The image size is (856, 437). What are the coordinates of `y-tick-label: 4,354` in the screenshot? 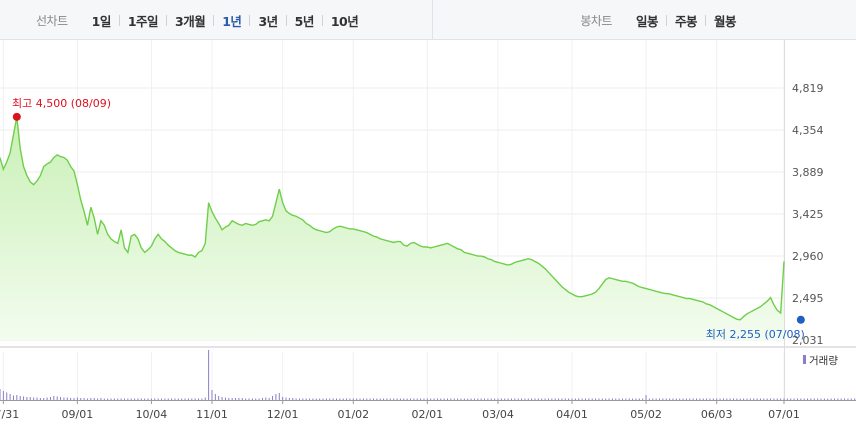 It's located at (808, 130).